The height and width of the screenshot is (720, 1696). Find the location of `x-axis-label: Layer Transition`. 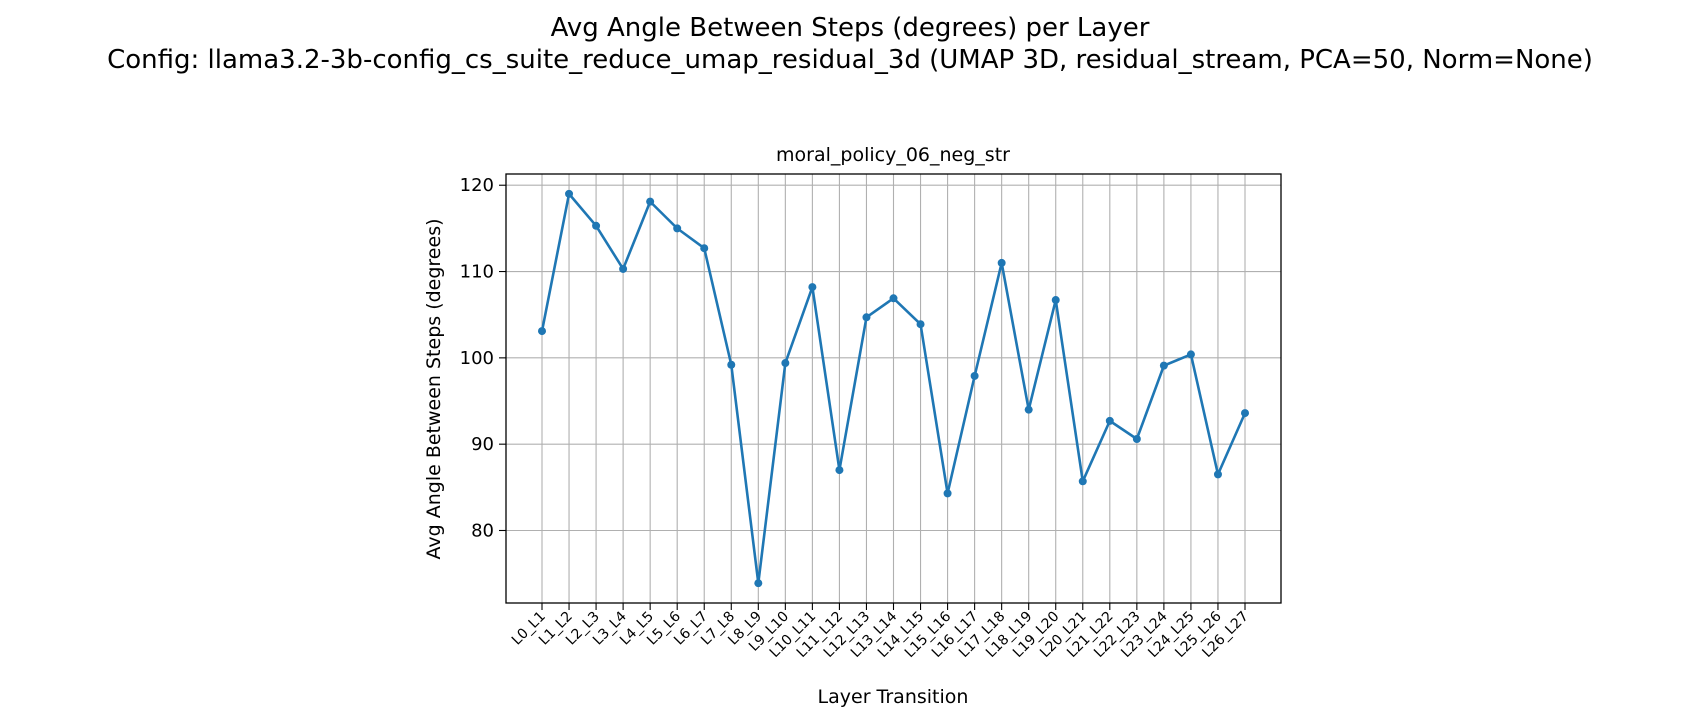

x-axis-label: Layer Transition is located at coordinates (893, 697).